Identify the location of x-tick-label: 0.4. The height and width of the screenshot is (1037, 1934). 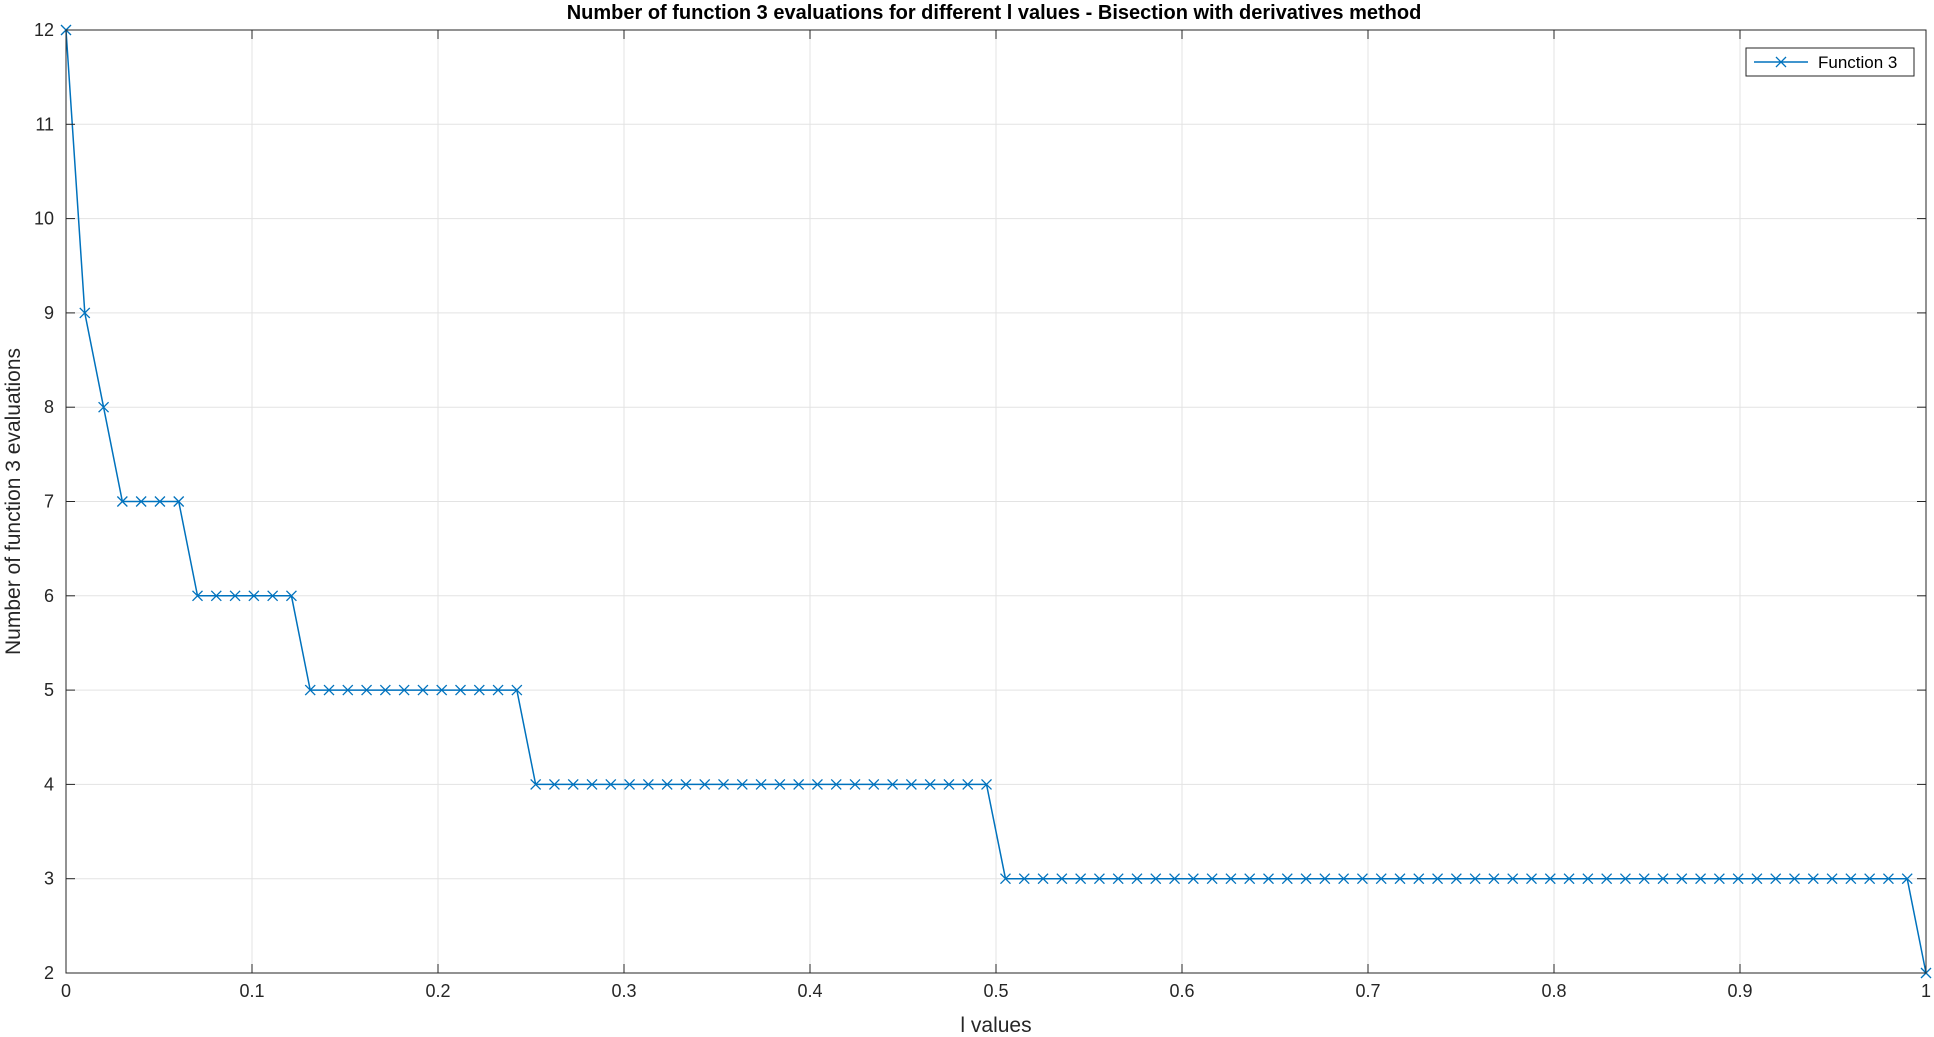
(809, 991).